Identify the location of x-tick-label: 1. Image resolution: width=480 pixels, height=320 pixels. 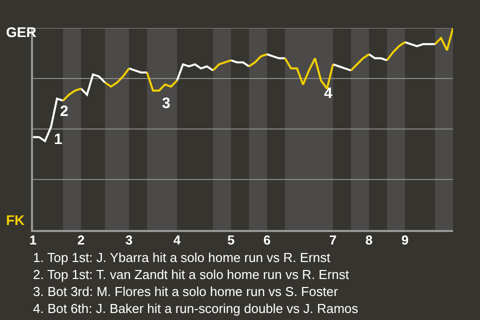
(33, 240).